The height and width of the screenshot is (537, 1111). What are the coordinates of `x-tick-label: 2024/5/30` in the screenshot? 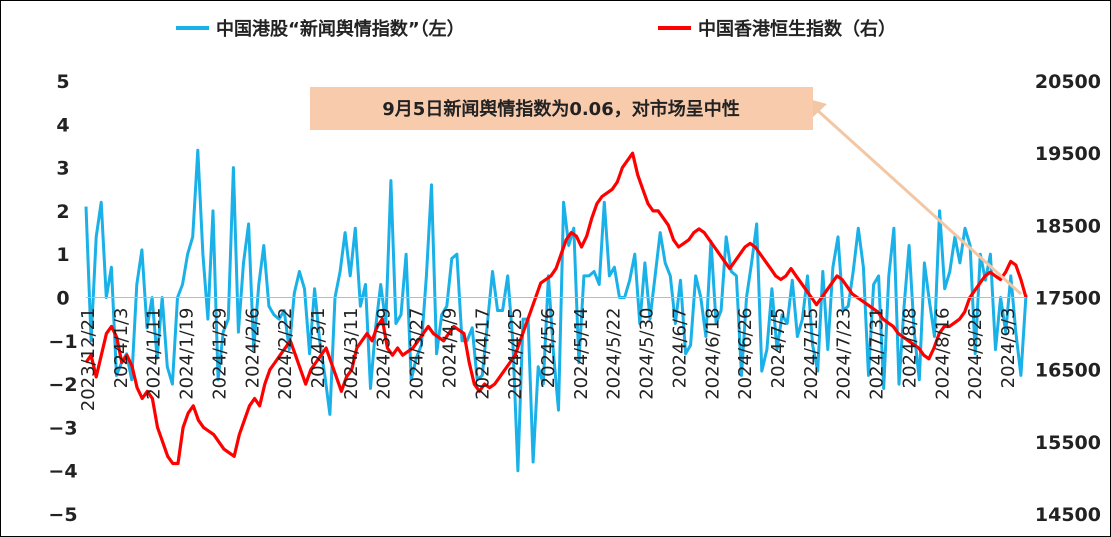 It's located at (647, 354).